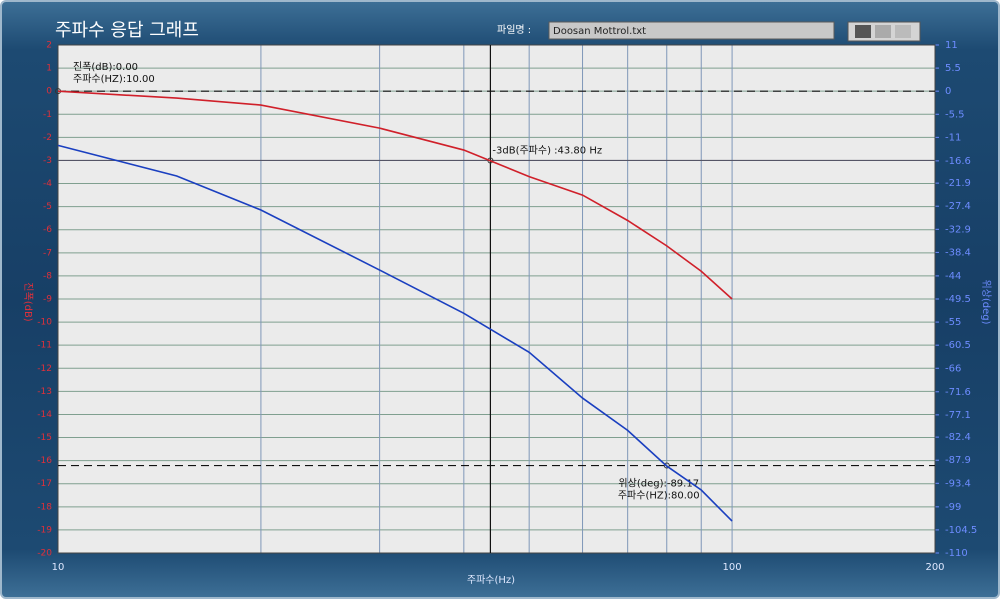 Image resolution: width=1000 pixels, height=599 pixels. I want to click on y2-tick-label: -82.4, so click(958, 437).